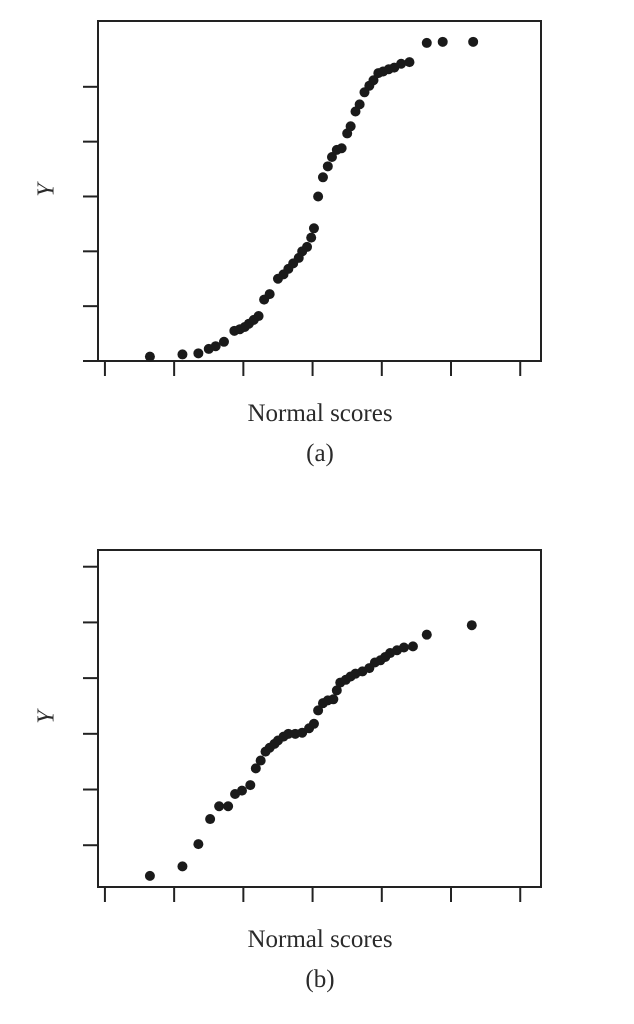 Image resolution: width=634 pixels, height=1024 pixels. Describe the element at coordinates (310, 750) in the screenshot. I see `scatter-points-b` at that location.